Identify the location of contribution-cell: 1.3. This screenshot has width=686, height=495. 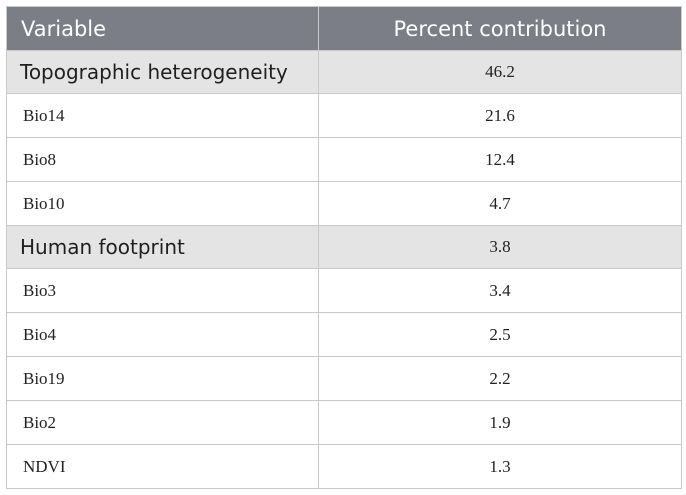
(500, 466).